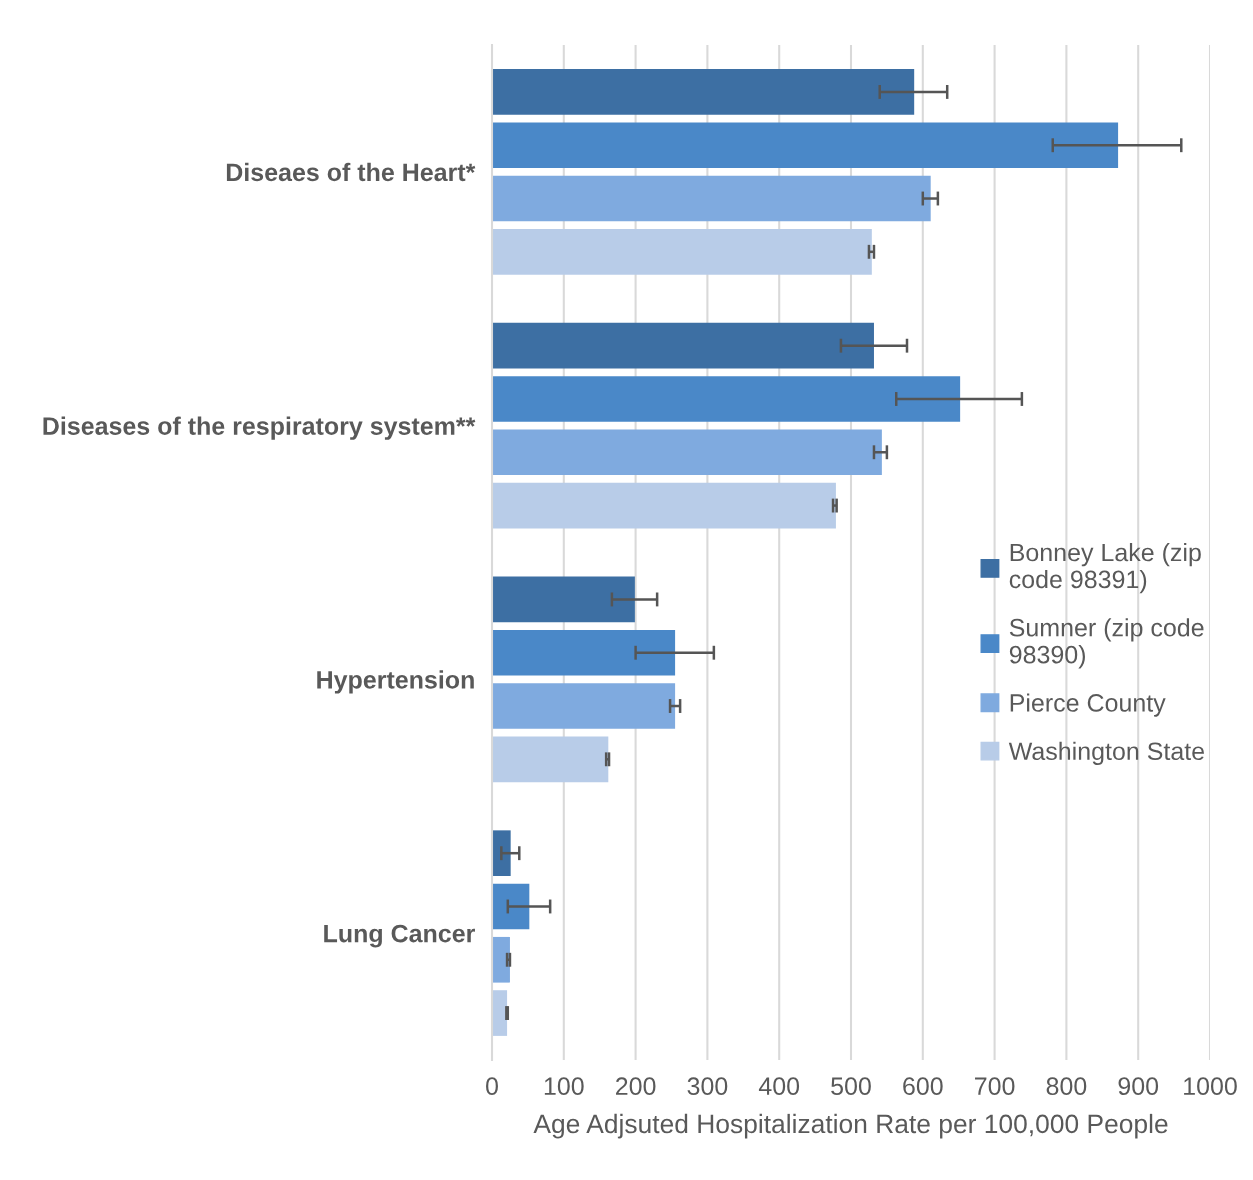 This screenshot has width=1253, height=1180. Describe the element at coordinates (1066, 1086) in the screenshot. I see `x-tick-label: 800` at that location.